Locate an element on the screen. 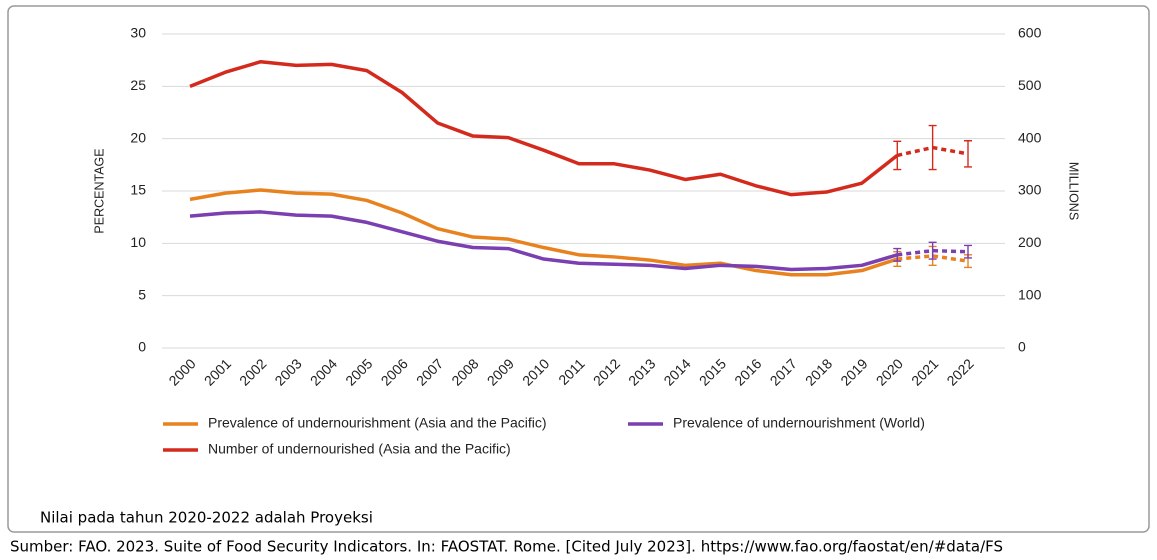  x-tick-label: 2003 is located at coordinates (287, 371).